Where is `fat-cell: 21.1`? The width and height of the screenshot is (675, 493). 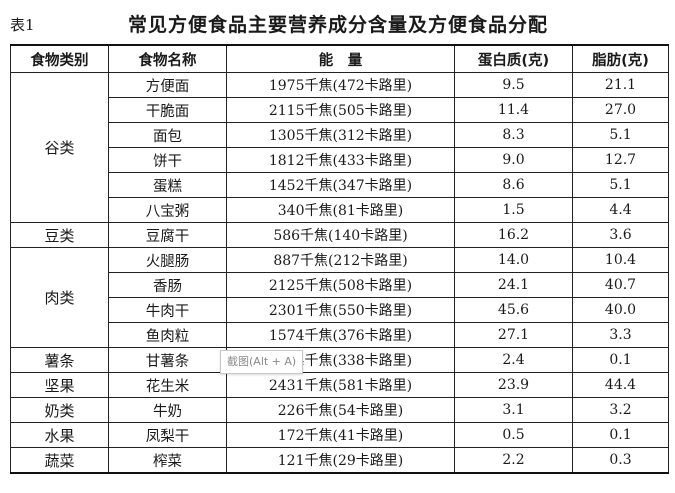 fat-cell: 21.1 is located at coordinates (620, 85).